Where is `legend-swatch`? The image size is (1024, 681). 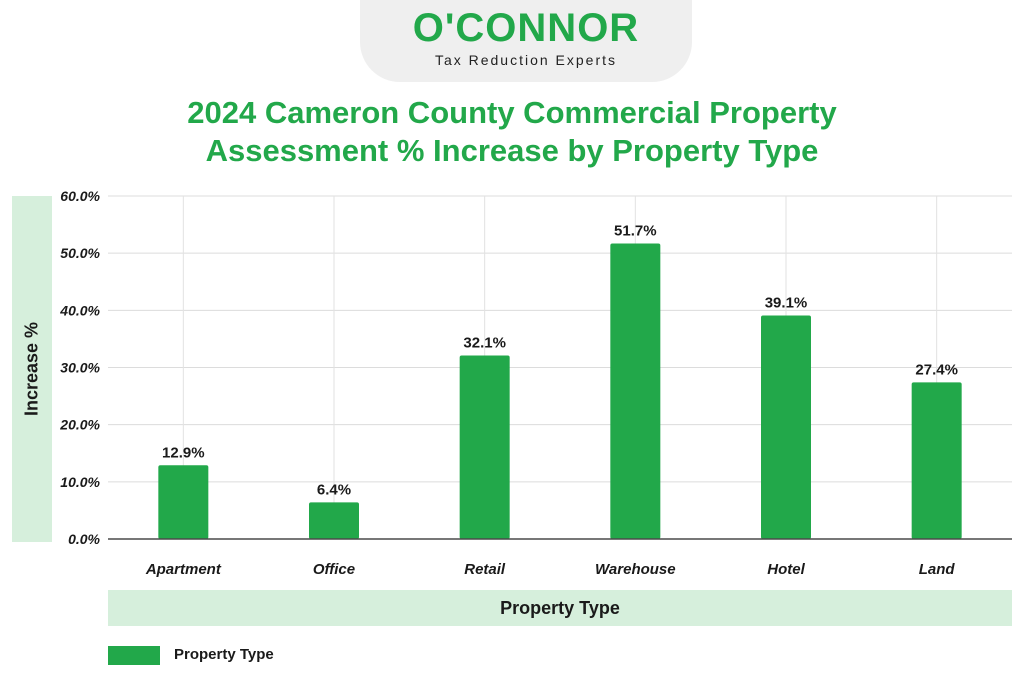 legend-swatch is located at coordinates (134, 655).